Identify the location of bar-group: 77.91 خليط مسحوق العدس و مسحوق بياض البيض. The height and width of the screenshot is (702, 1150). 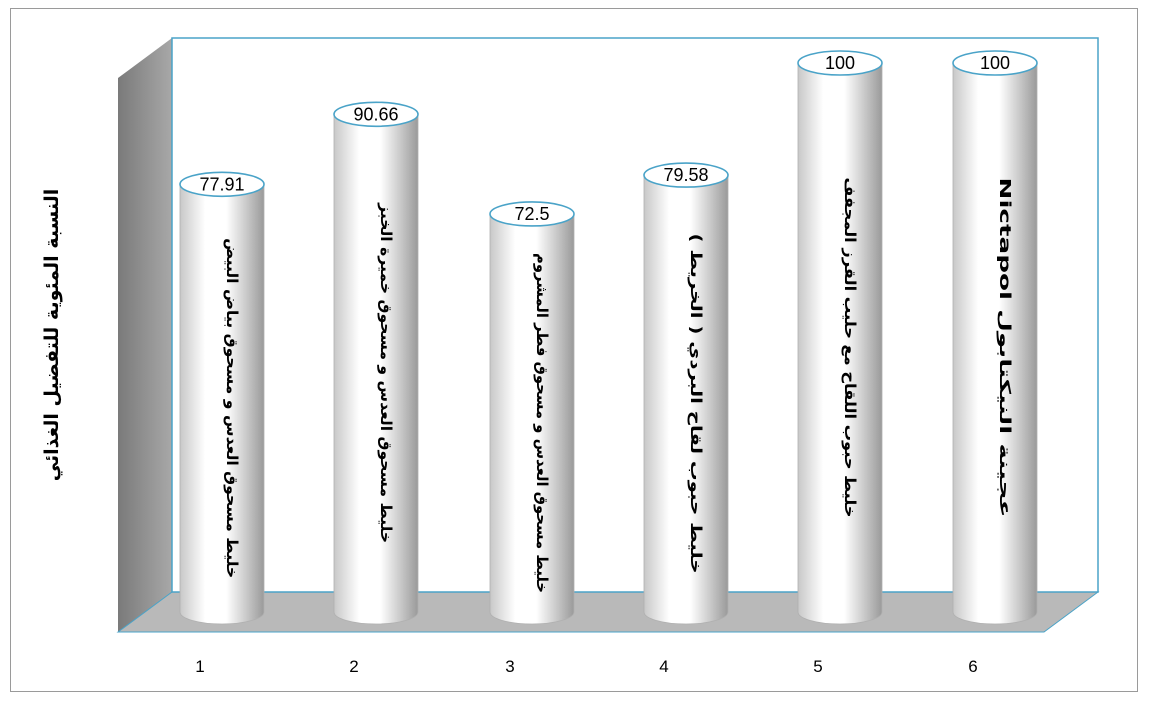
(222, 398).